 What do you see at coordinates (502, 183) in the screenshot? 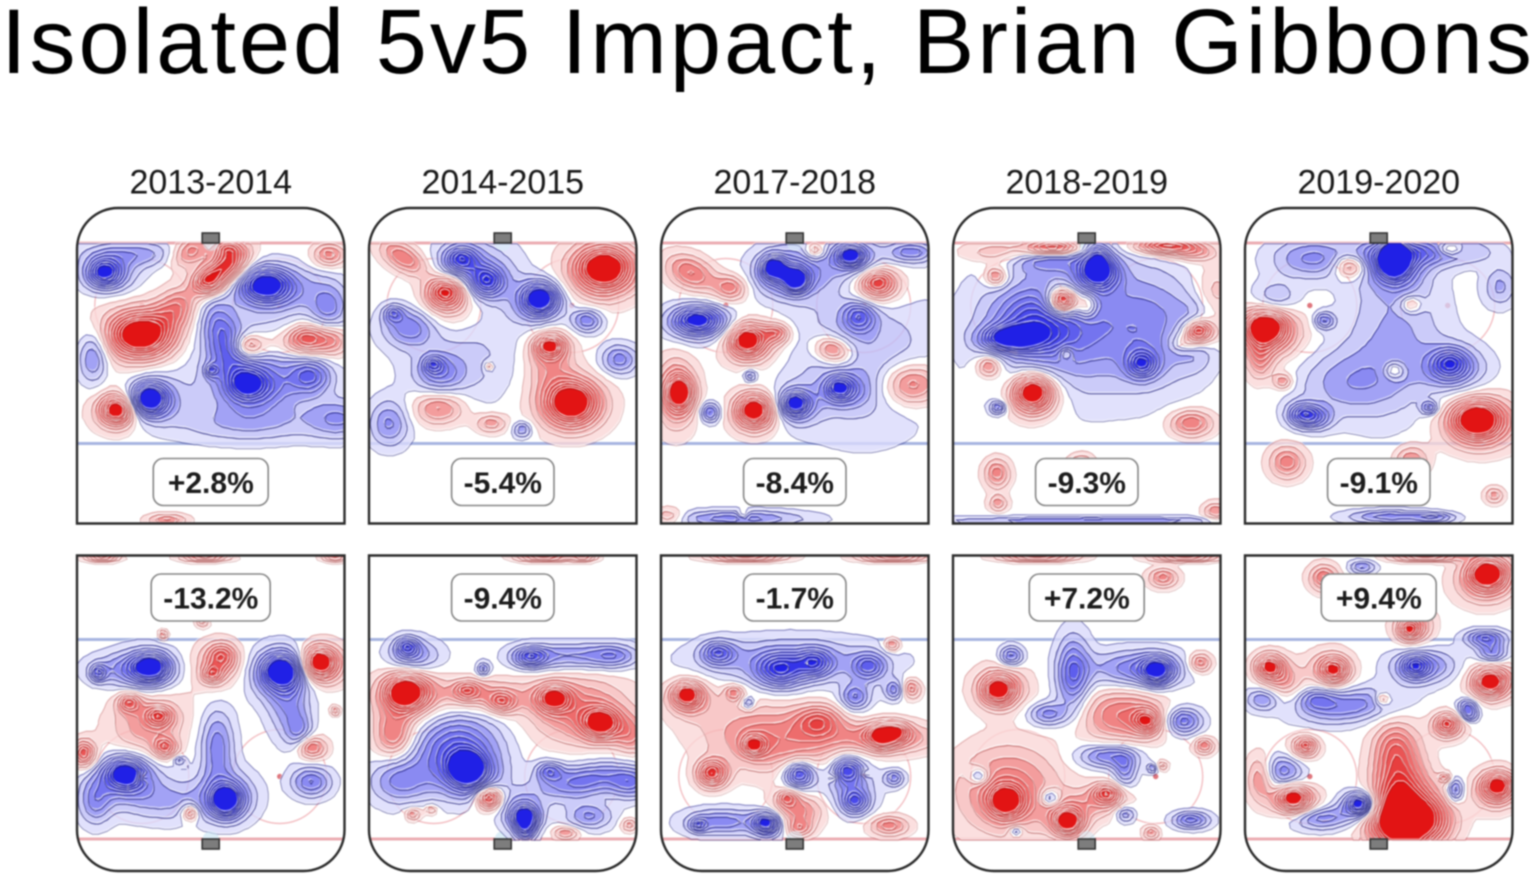
I see `svg-text: 2014-2015` at bounding box center [502, 183].